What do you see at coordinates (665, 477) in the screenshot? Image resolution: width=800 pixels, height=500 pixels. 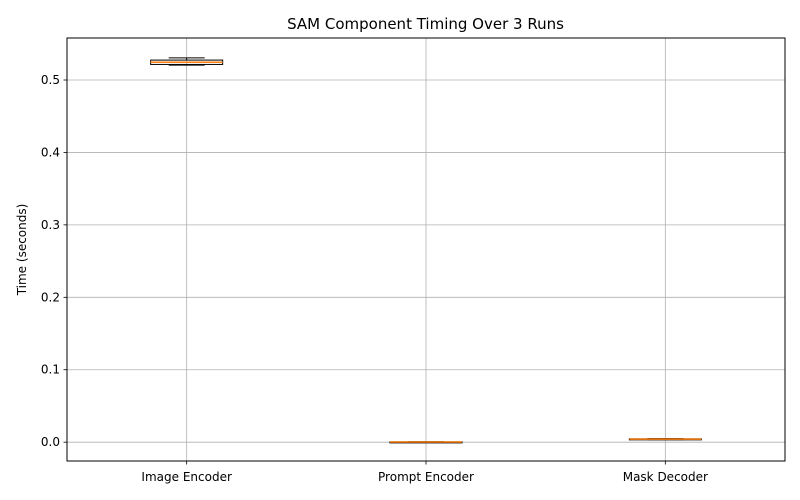 I see `x-tick-label: Mask Decoder` at bounding box center [665, 477].